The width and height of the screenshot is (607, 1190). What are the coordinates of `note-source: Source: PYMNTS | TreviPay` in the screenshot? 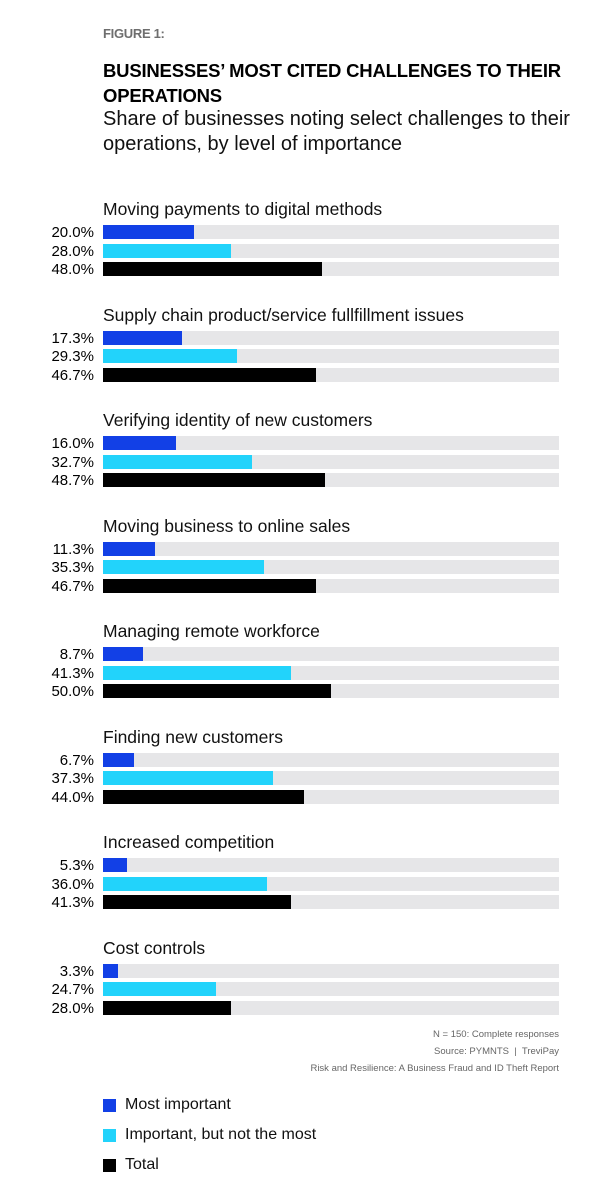 It's located at (496, 1051).